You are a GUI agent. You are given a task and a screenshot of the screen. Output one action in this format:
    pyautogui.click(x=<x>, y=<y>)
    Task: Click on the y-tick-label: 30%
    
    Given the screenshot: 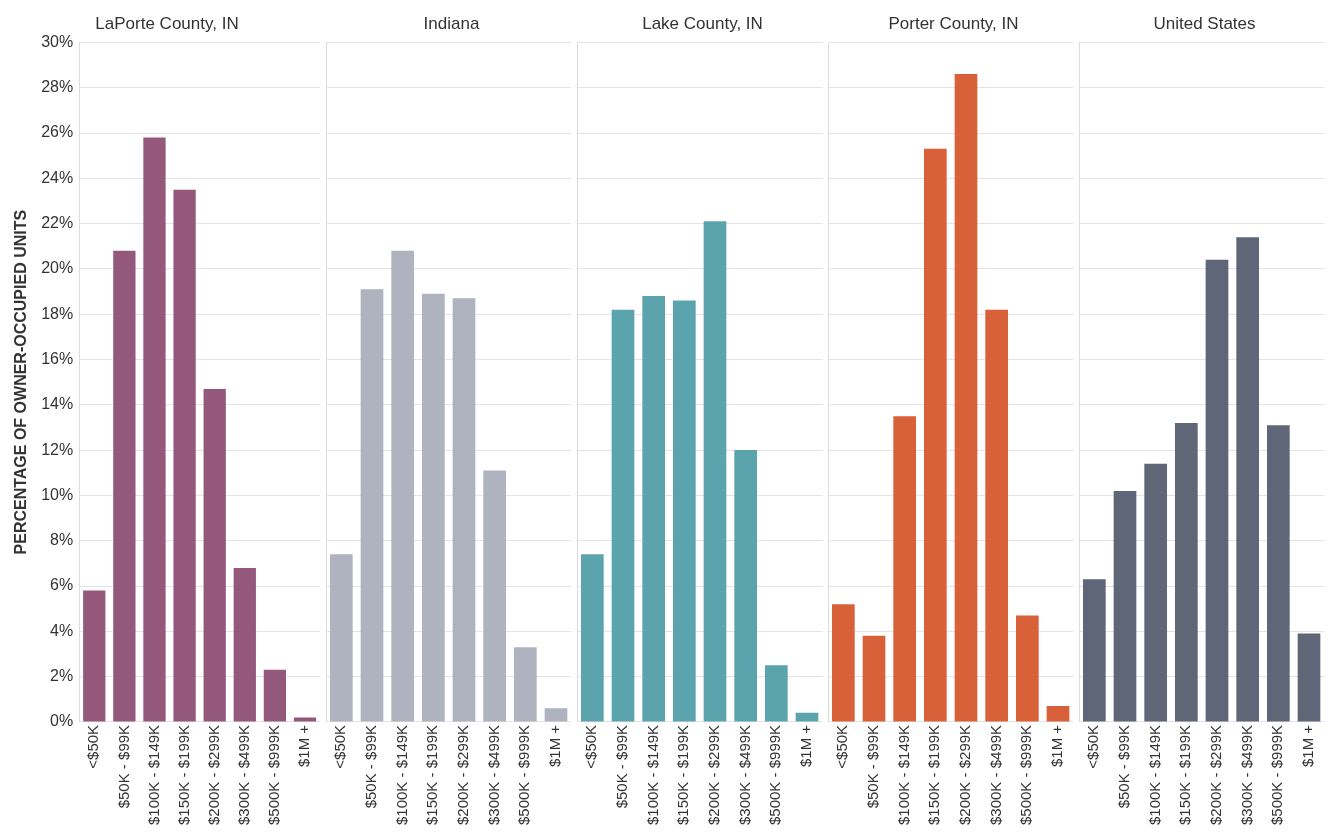 What is the action you would take?
    pyautogui.click(x=57, y=41)
    